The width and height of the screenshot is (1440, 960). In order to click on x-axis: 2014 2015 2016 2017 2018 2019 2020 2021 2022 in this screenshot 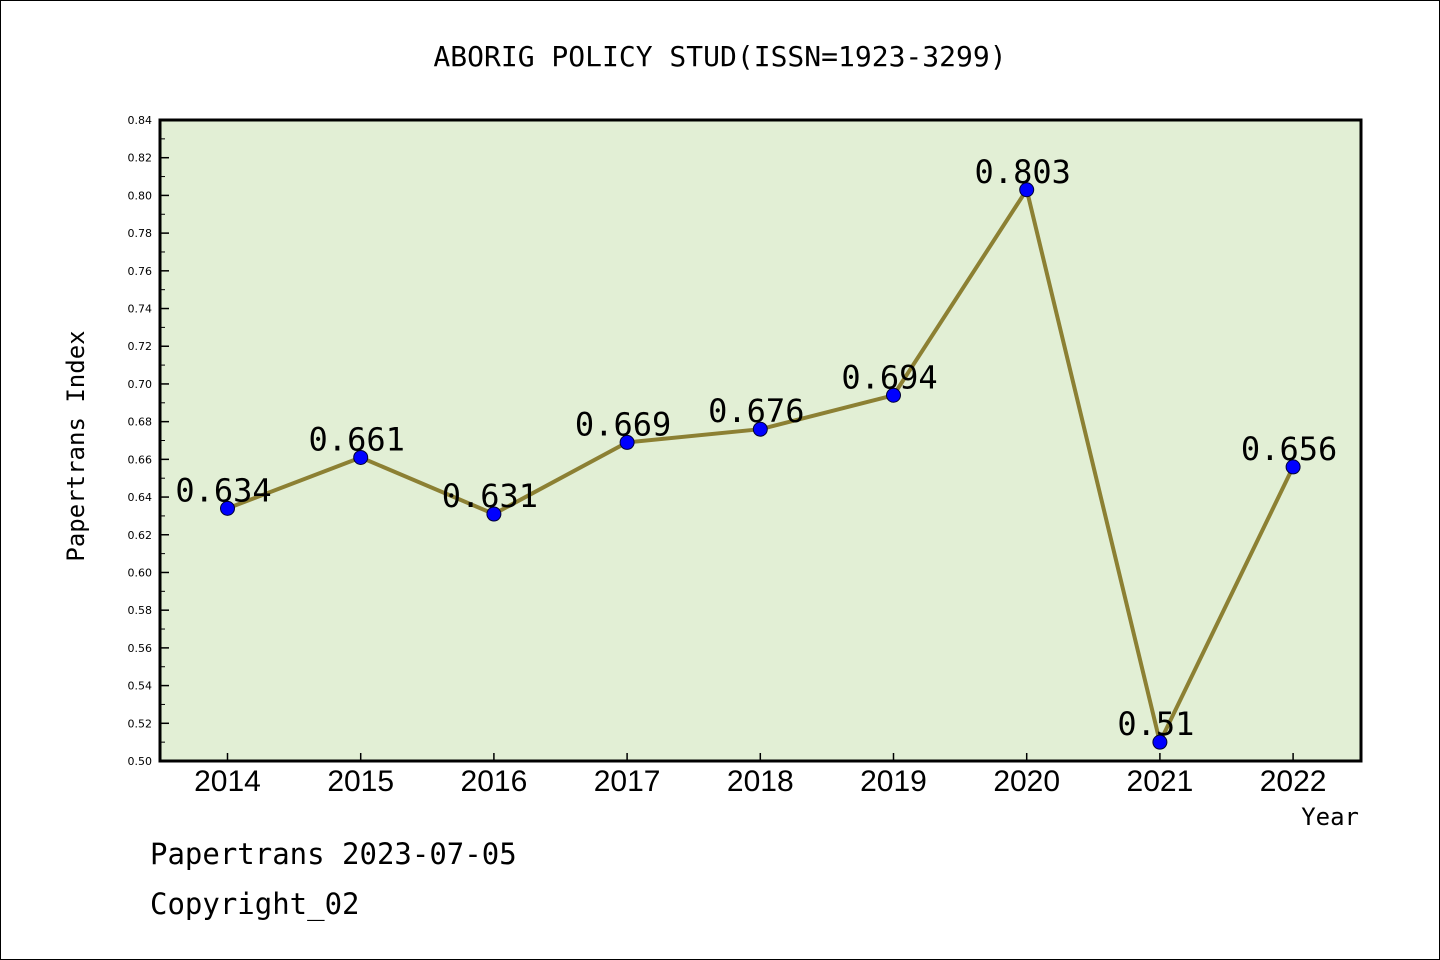, I will do `click(760, 775)`.